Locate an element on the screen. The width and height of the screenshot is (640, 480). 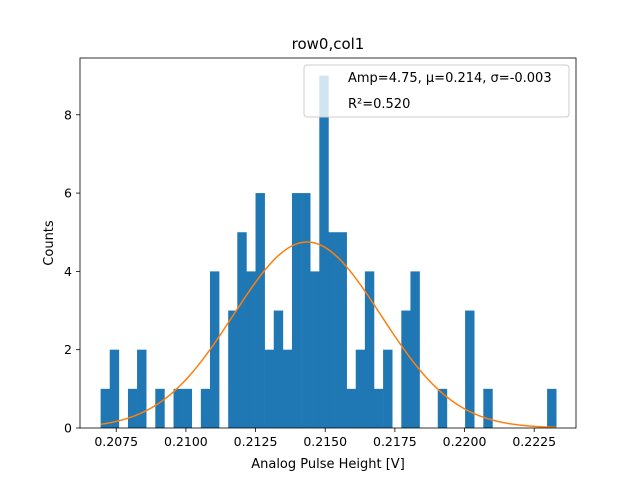
x-tick-label: 0.2125 is located at coordinates (256, 441).